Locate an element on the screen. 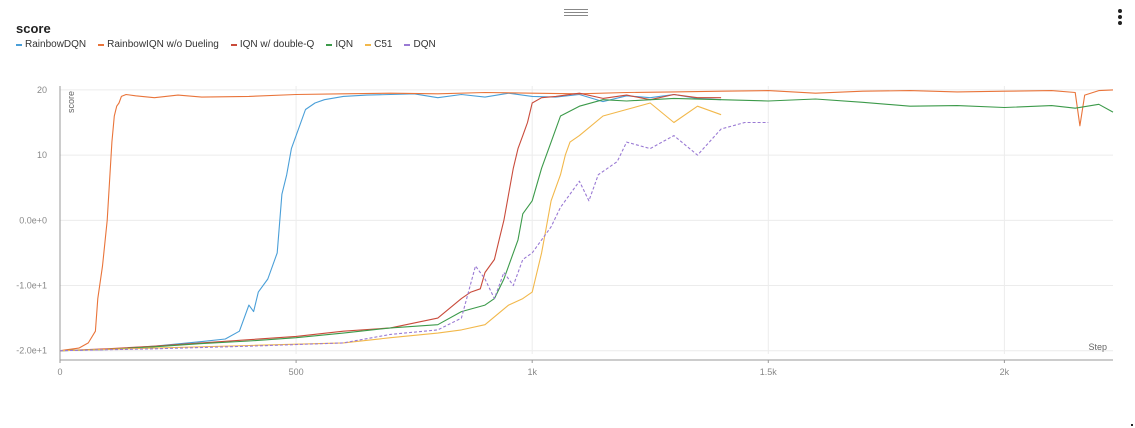  x-tick-label: 0 is located at coordinates (59, 372).